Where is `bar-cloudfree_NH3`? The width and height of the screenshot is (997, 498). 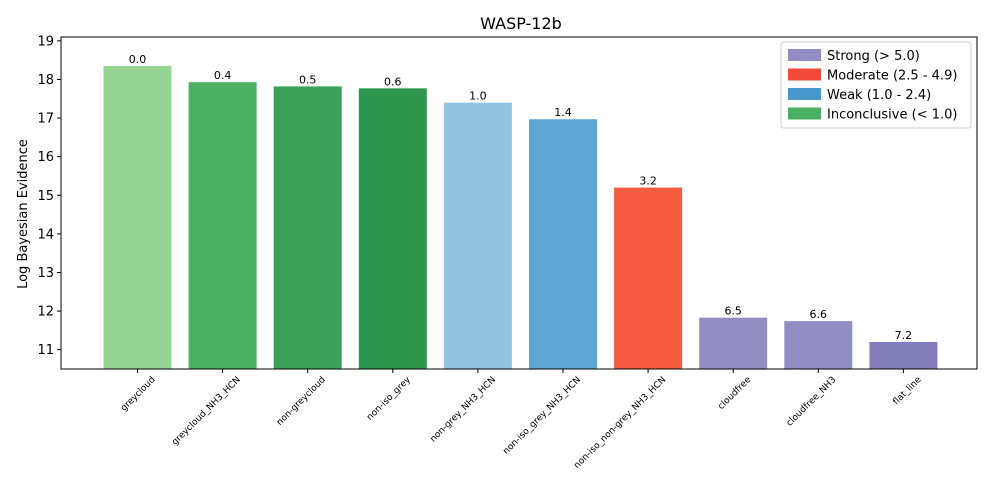
bar-cloudfree_NH3 is located at coordinates (818, 345).